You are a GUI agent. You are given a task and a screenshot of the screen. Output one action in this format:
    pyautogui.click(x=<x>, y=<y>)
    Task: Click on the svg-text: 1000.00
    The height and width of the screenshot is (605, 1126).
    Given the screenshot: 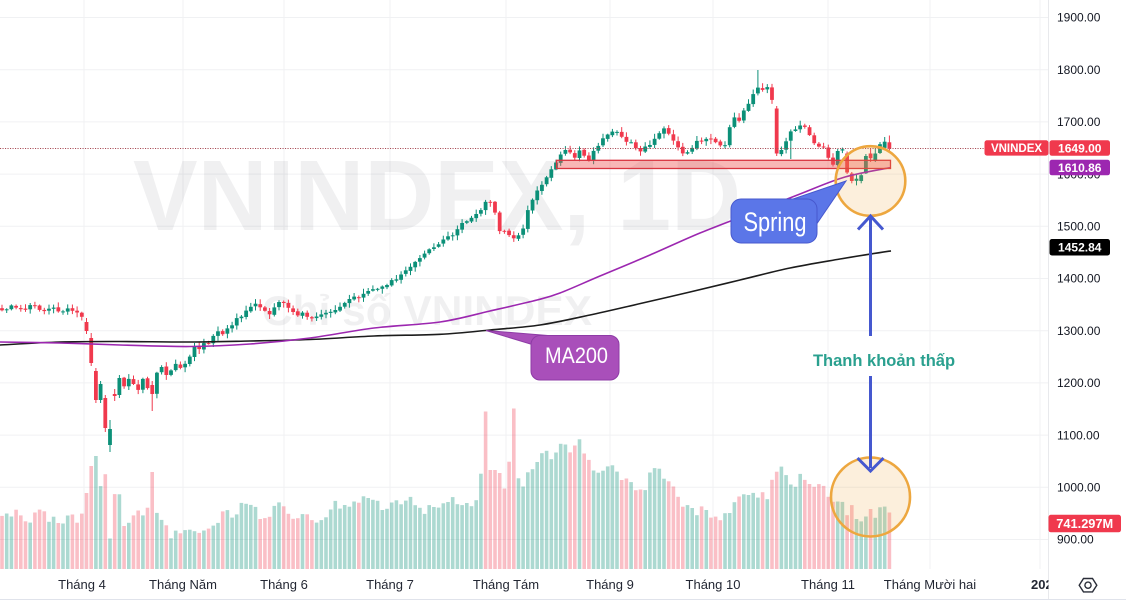 What is the action you would take?
    pyautogui.click(x=1079, y=488)
    